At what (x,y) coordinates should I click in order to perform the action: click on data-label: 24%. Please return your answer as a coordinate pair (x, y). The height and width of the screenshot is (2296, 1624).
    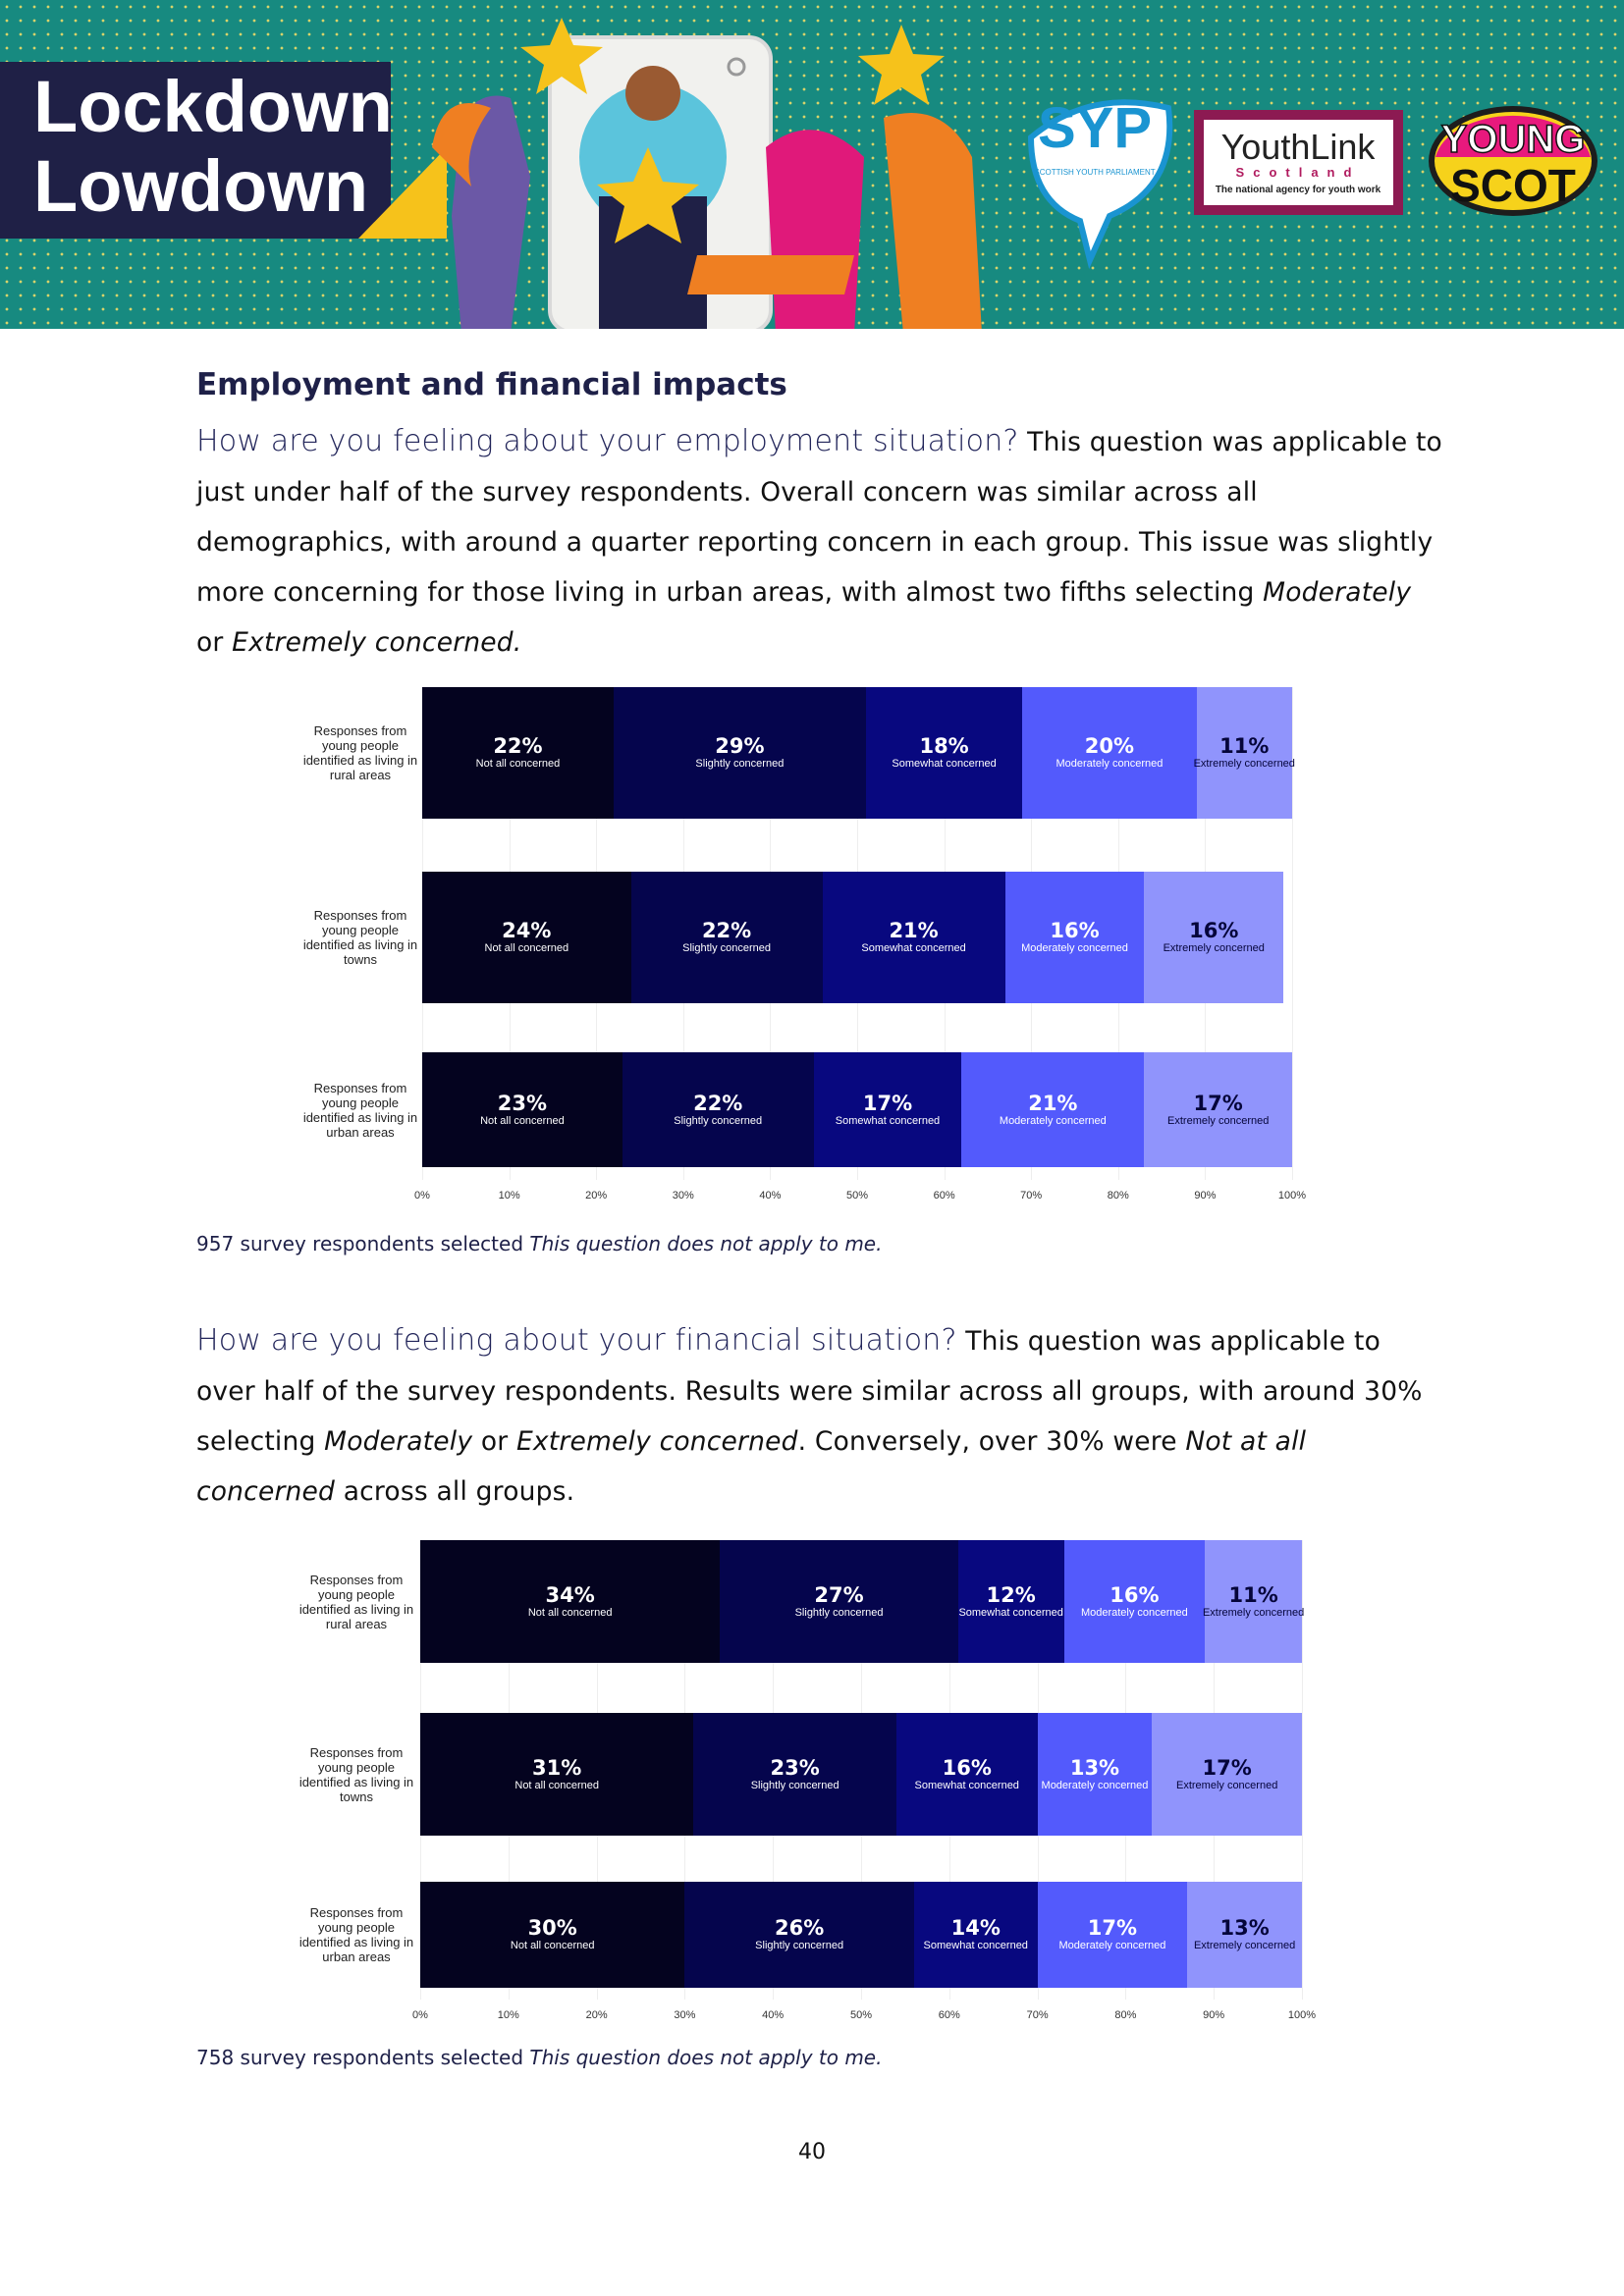
    Looking at the image, I should click on (527, 930).